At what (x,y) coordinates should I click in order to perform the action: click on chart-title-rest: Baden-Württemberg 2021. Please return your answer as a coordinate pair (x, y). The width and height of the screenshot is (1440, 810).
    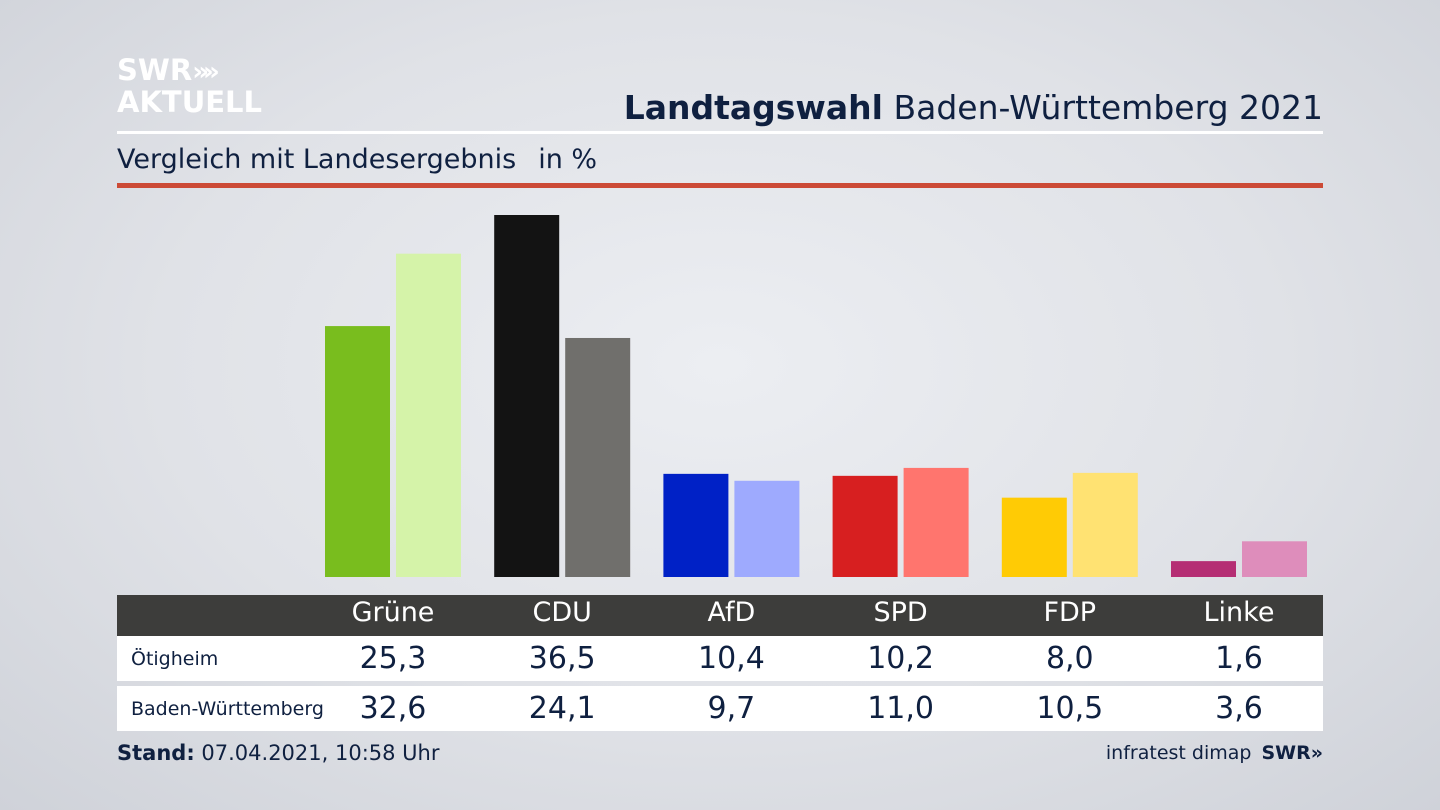
    Looking at the image, I should click on (1102, 107).